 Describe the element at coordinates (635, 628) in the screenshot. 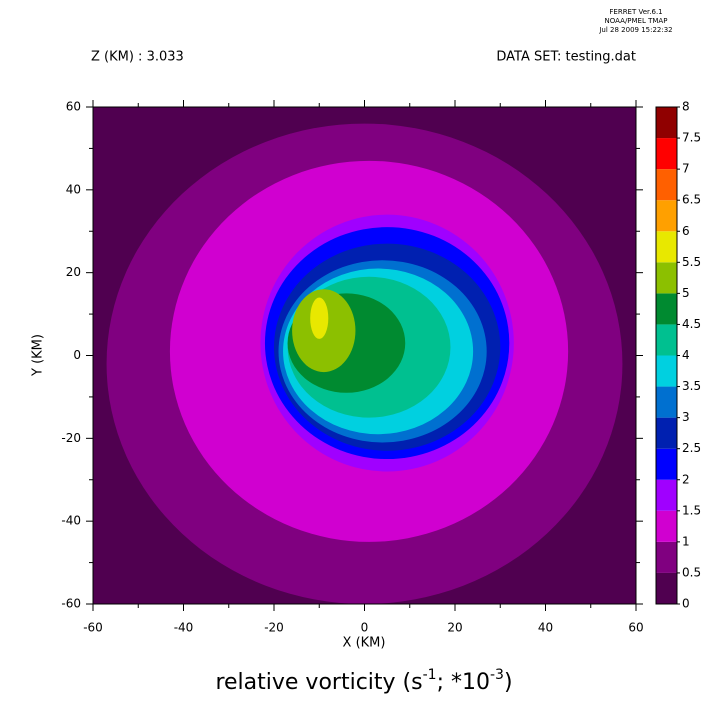

I see `x-tick-label: 60` at that location.